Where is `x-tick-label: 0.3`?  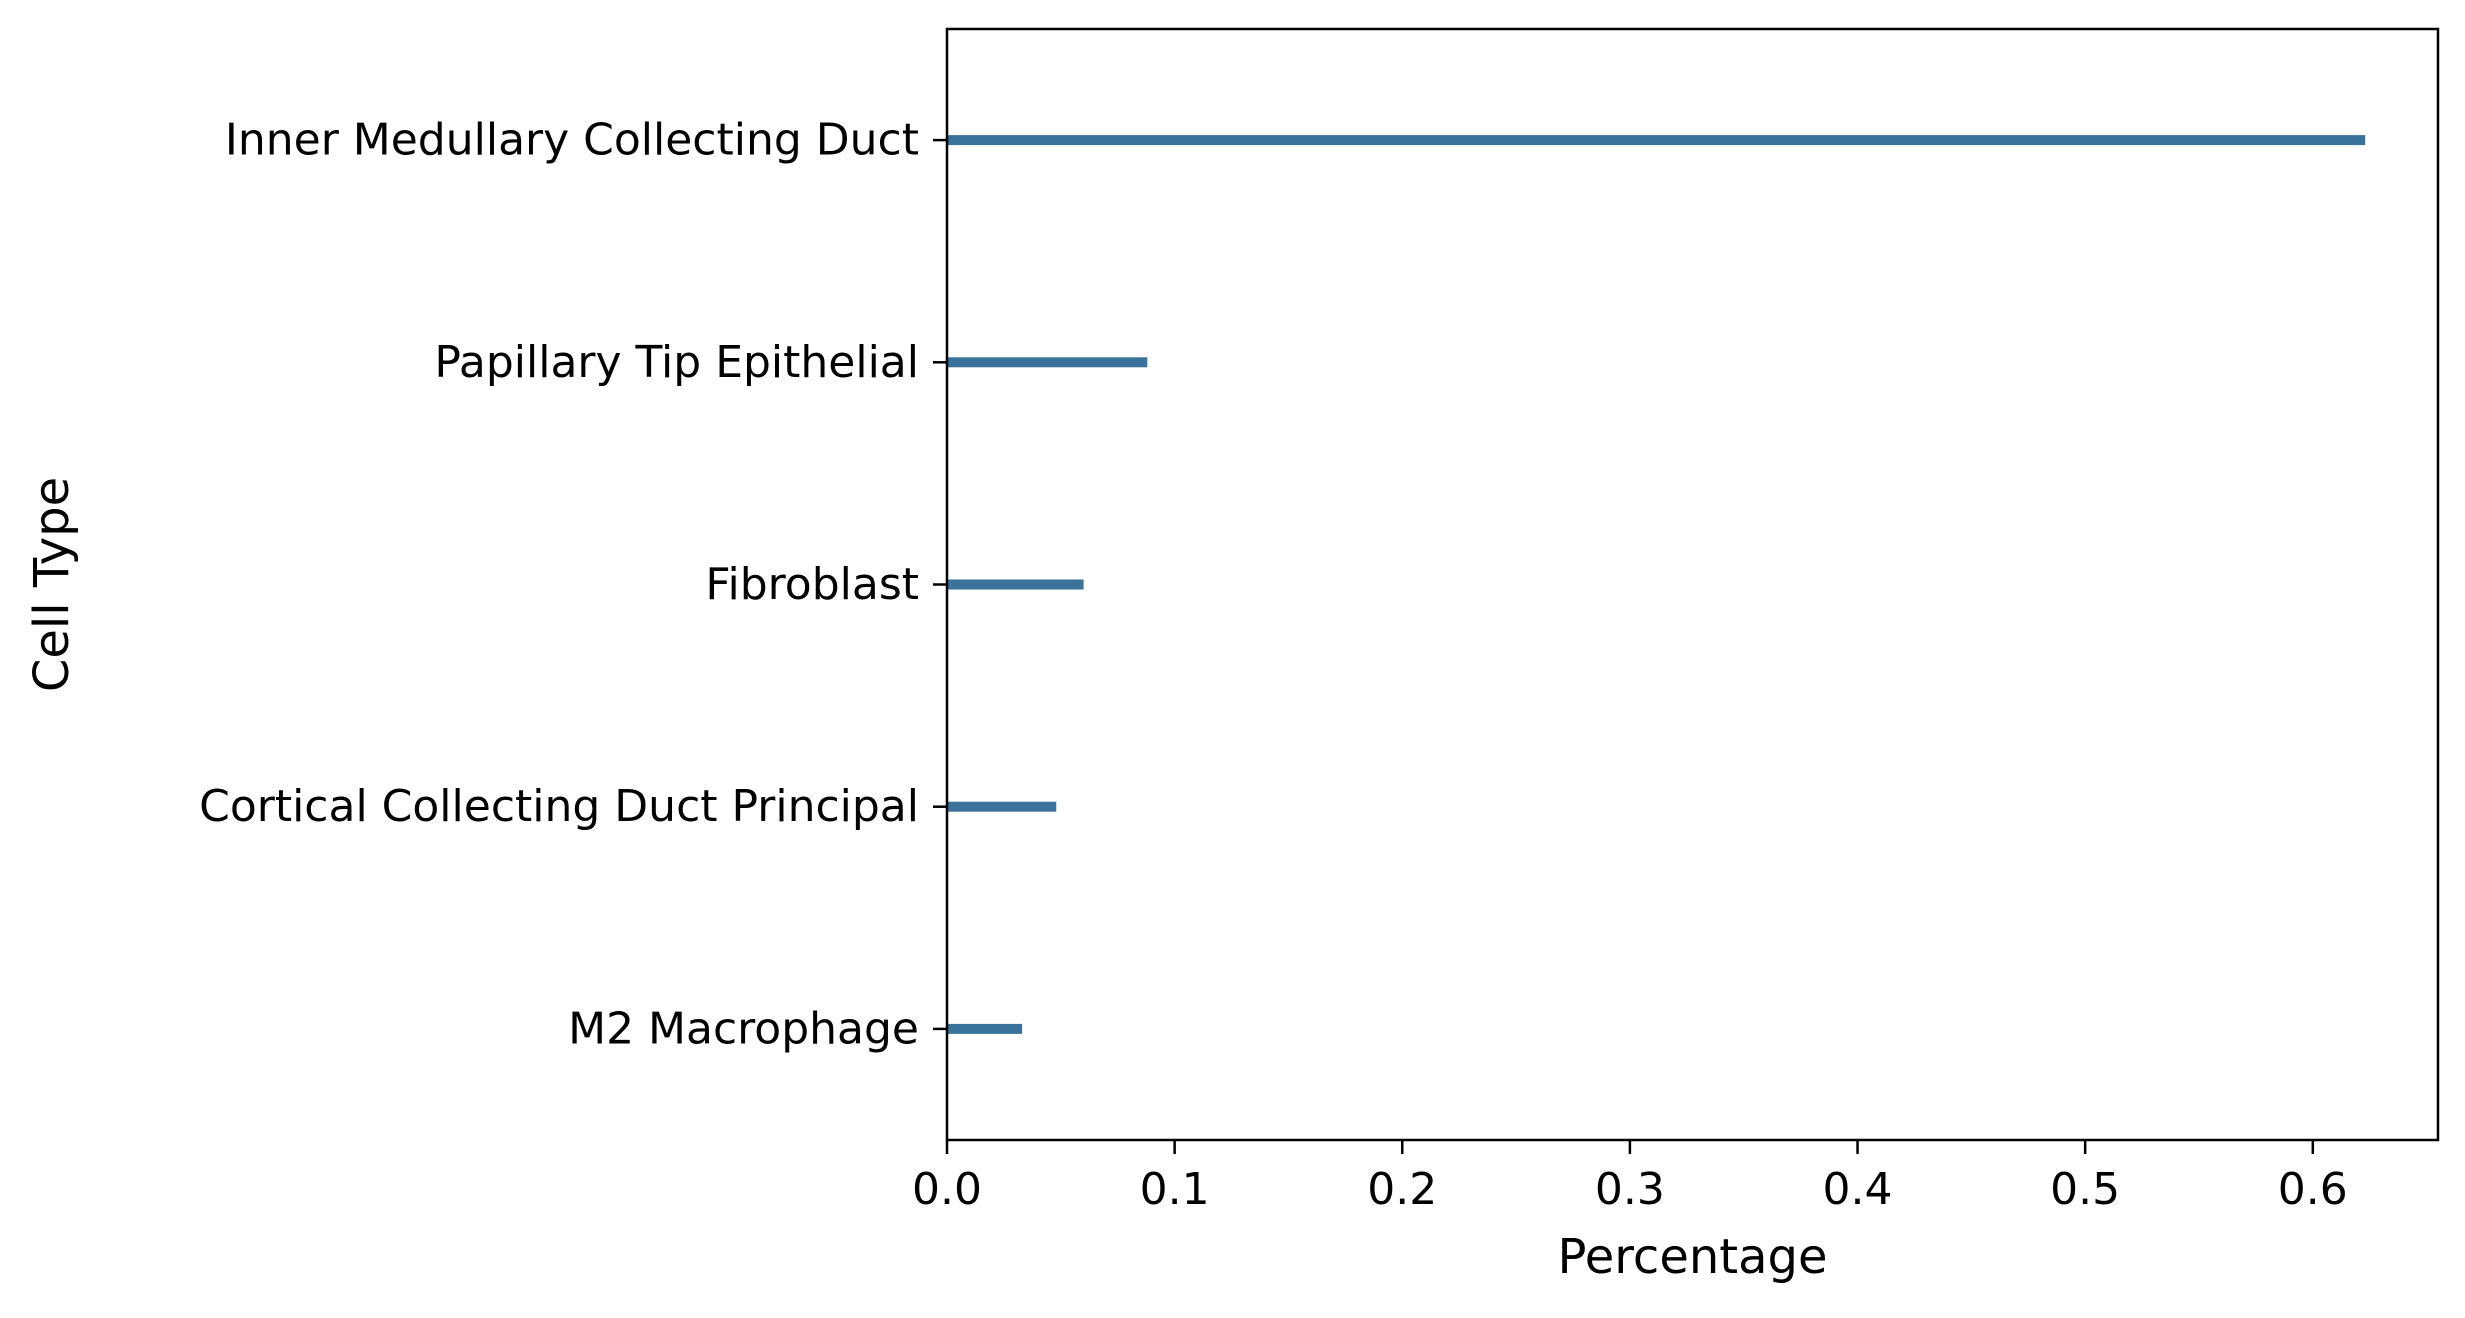
x-tick-label: 0.3 is located at coordinates (1630, 1189).